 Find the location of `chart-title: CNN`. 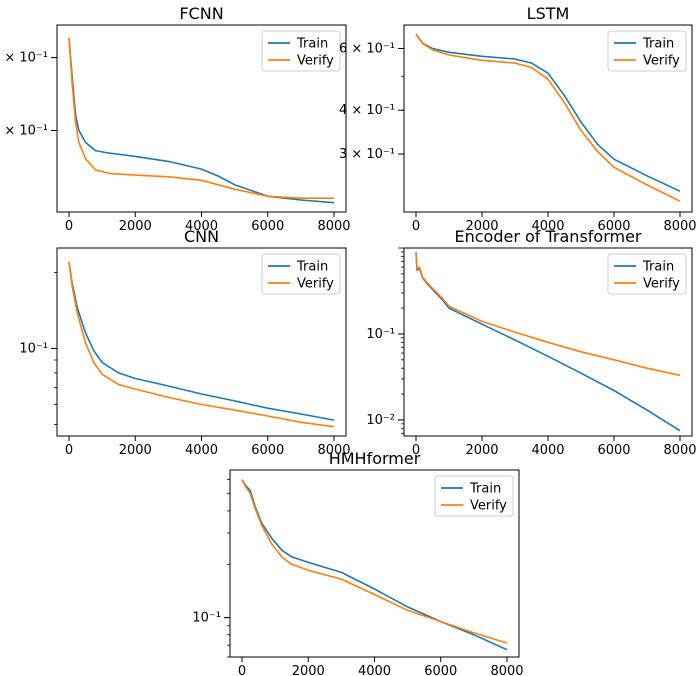

chart-title: CNN is located at coordinates (201, 236).